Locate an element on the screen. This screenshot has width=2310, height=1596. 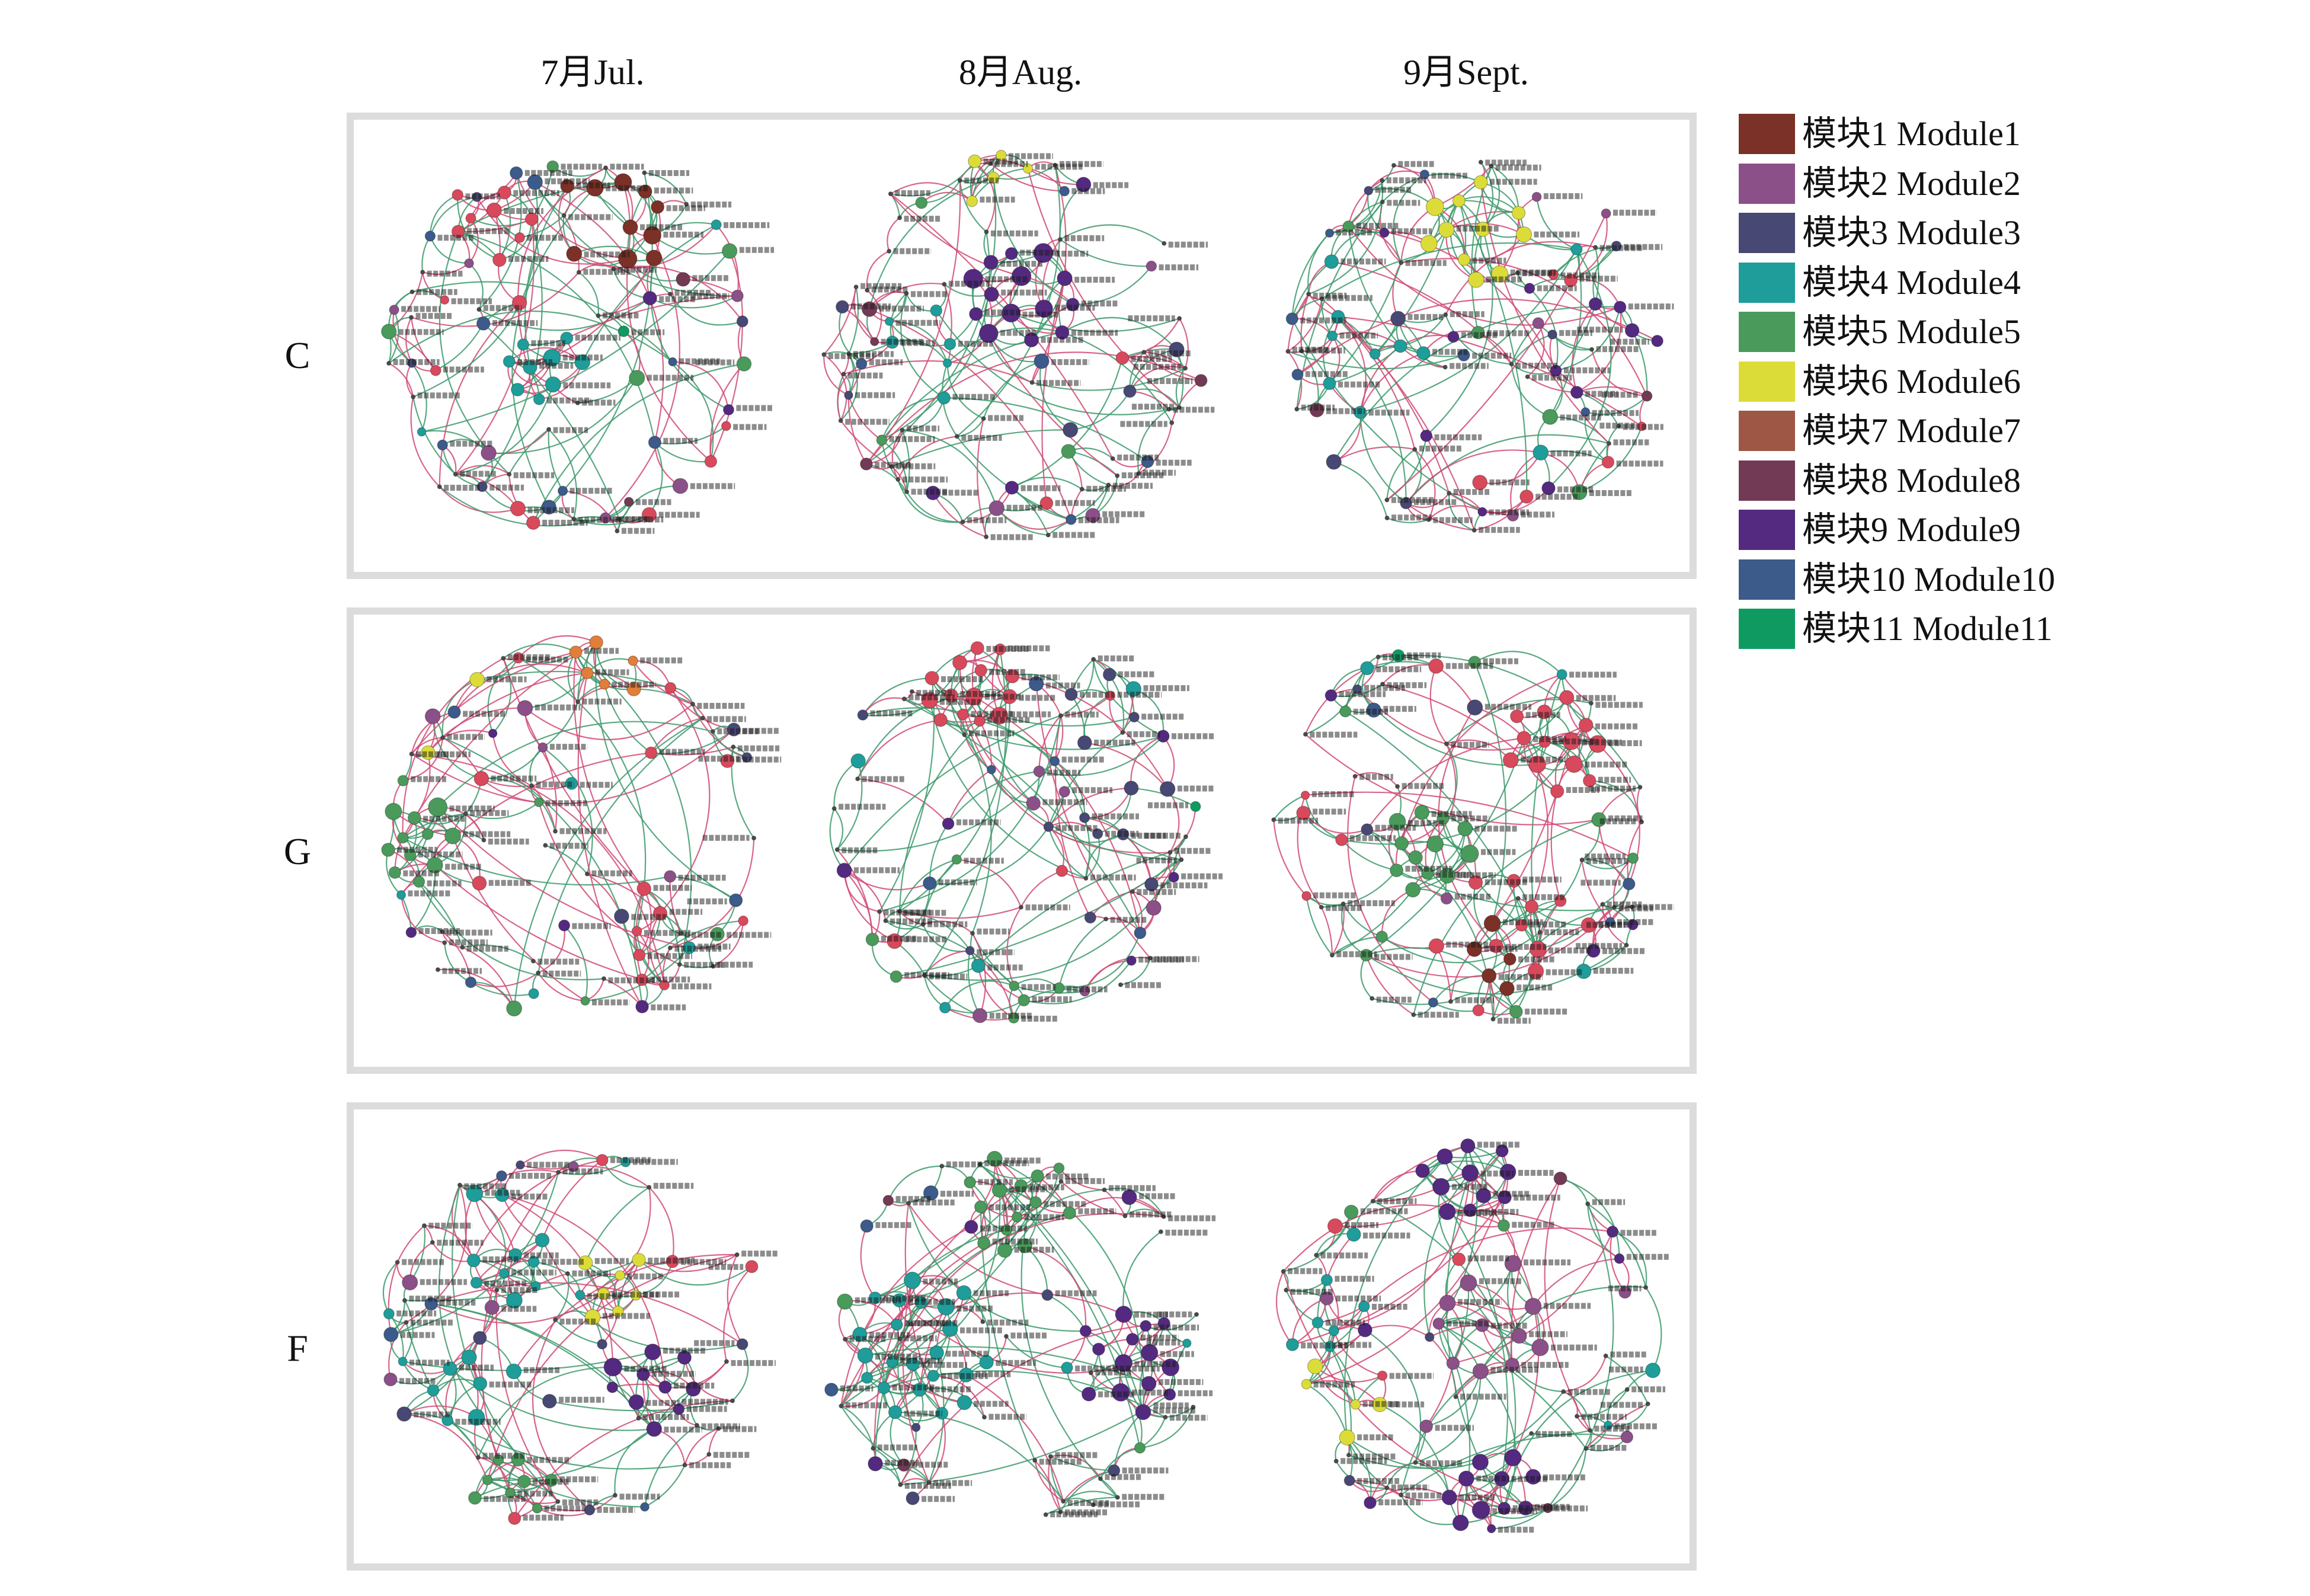
network-g-jul is located at coordinates (581, 826).